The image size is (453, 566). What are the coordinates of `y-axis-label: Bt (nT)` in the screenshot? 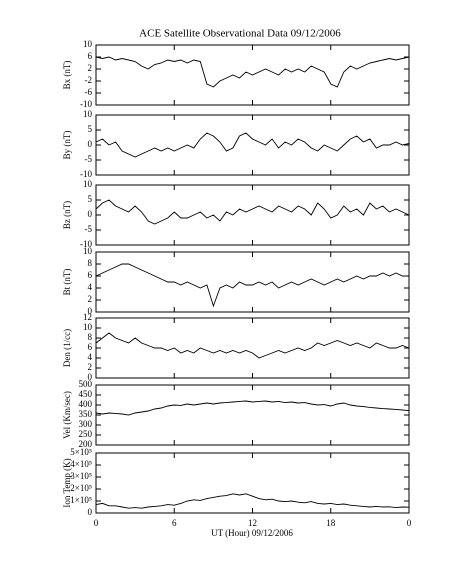 It's located at (67, 282).